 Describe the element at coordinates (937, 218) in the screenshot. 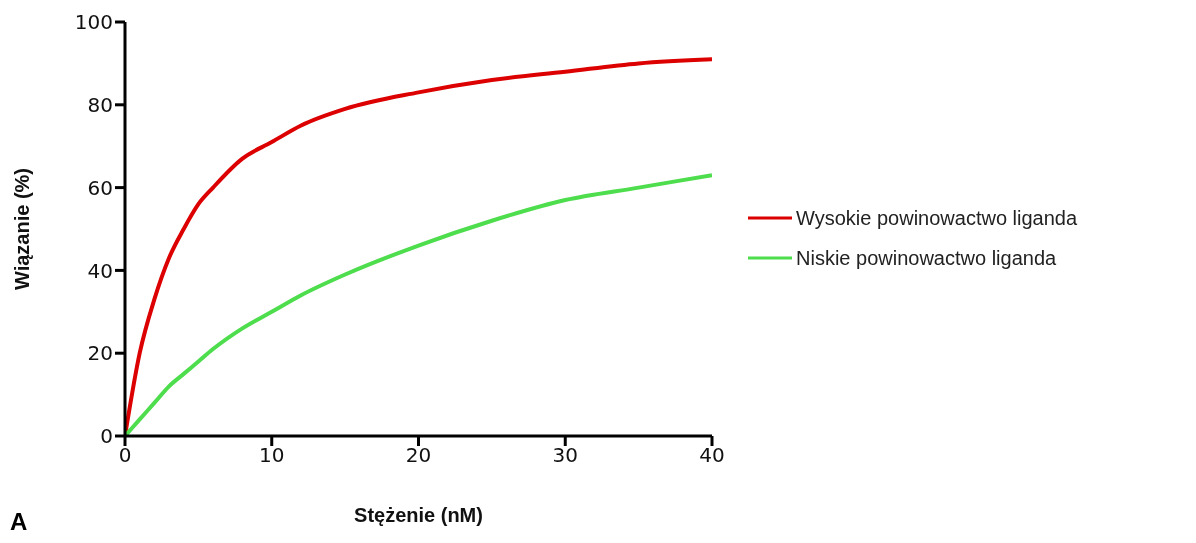

I see `legend-label: Wysokie powinowactwo liganda` at that location.